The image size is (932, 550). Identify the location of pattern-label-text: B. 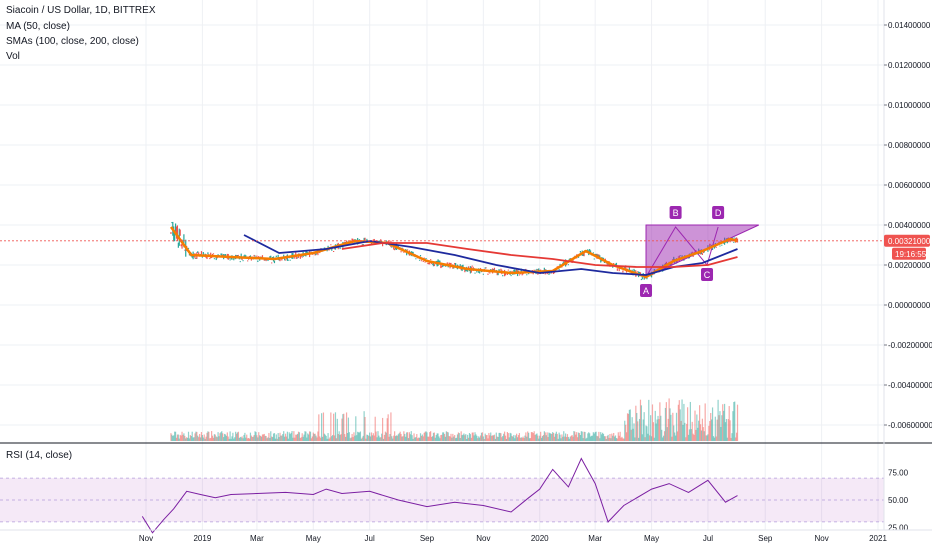
(676, 213).